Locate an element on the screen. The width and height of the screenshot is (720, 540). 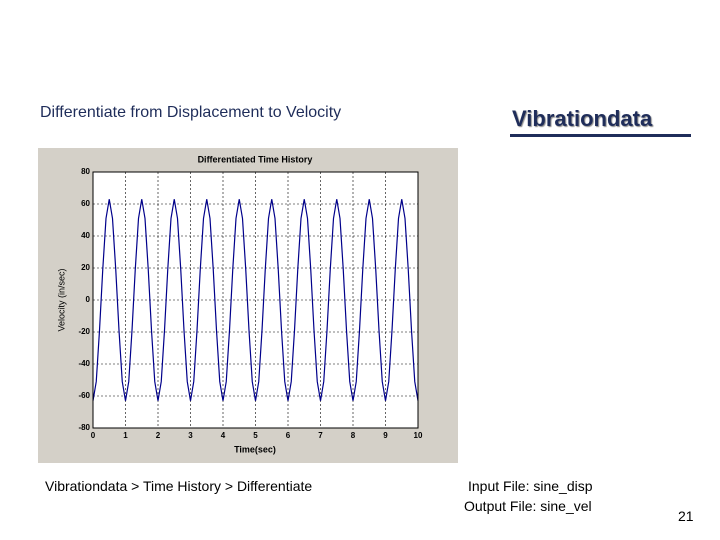
x-tick-label: 9 is located at coordinates (385, 435).